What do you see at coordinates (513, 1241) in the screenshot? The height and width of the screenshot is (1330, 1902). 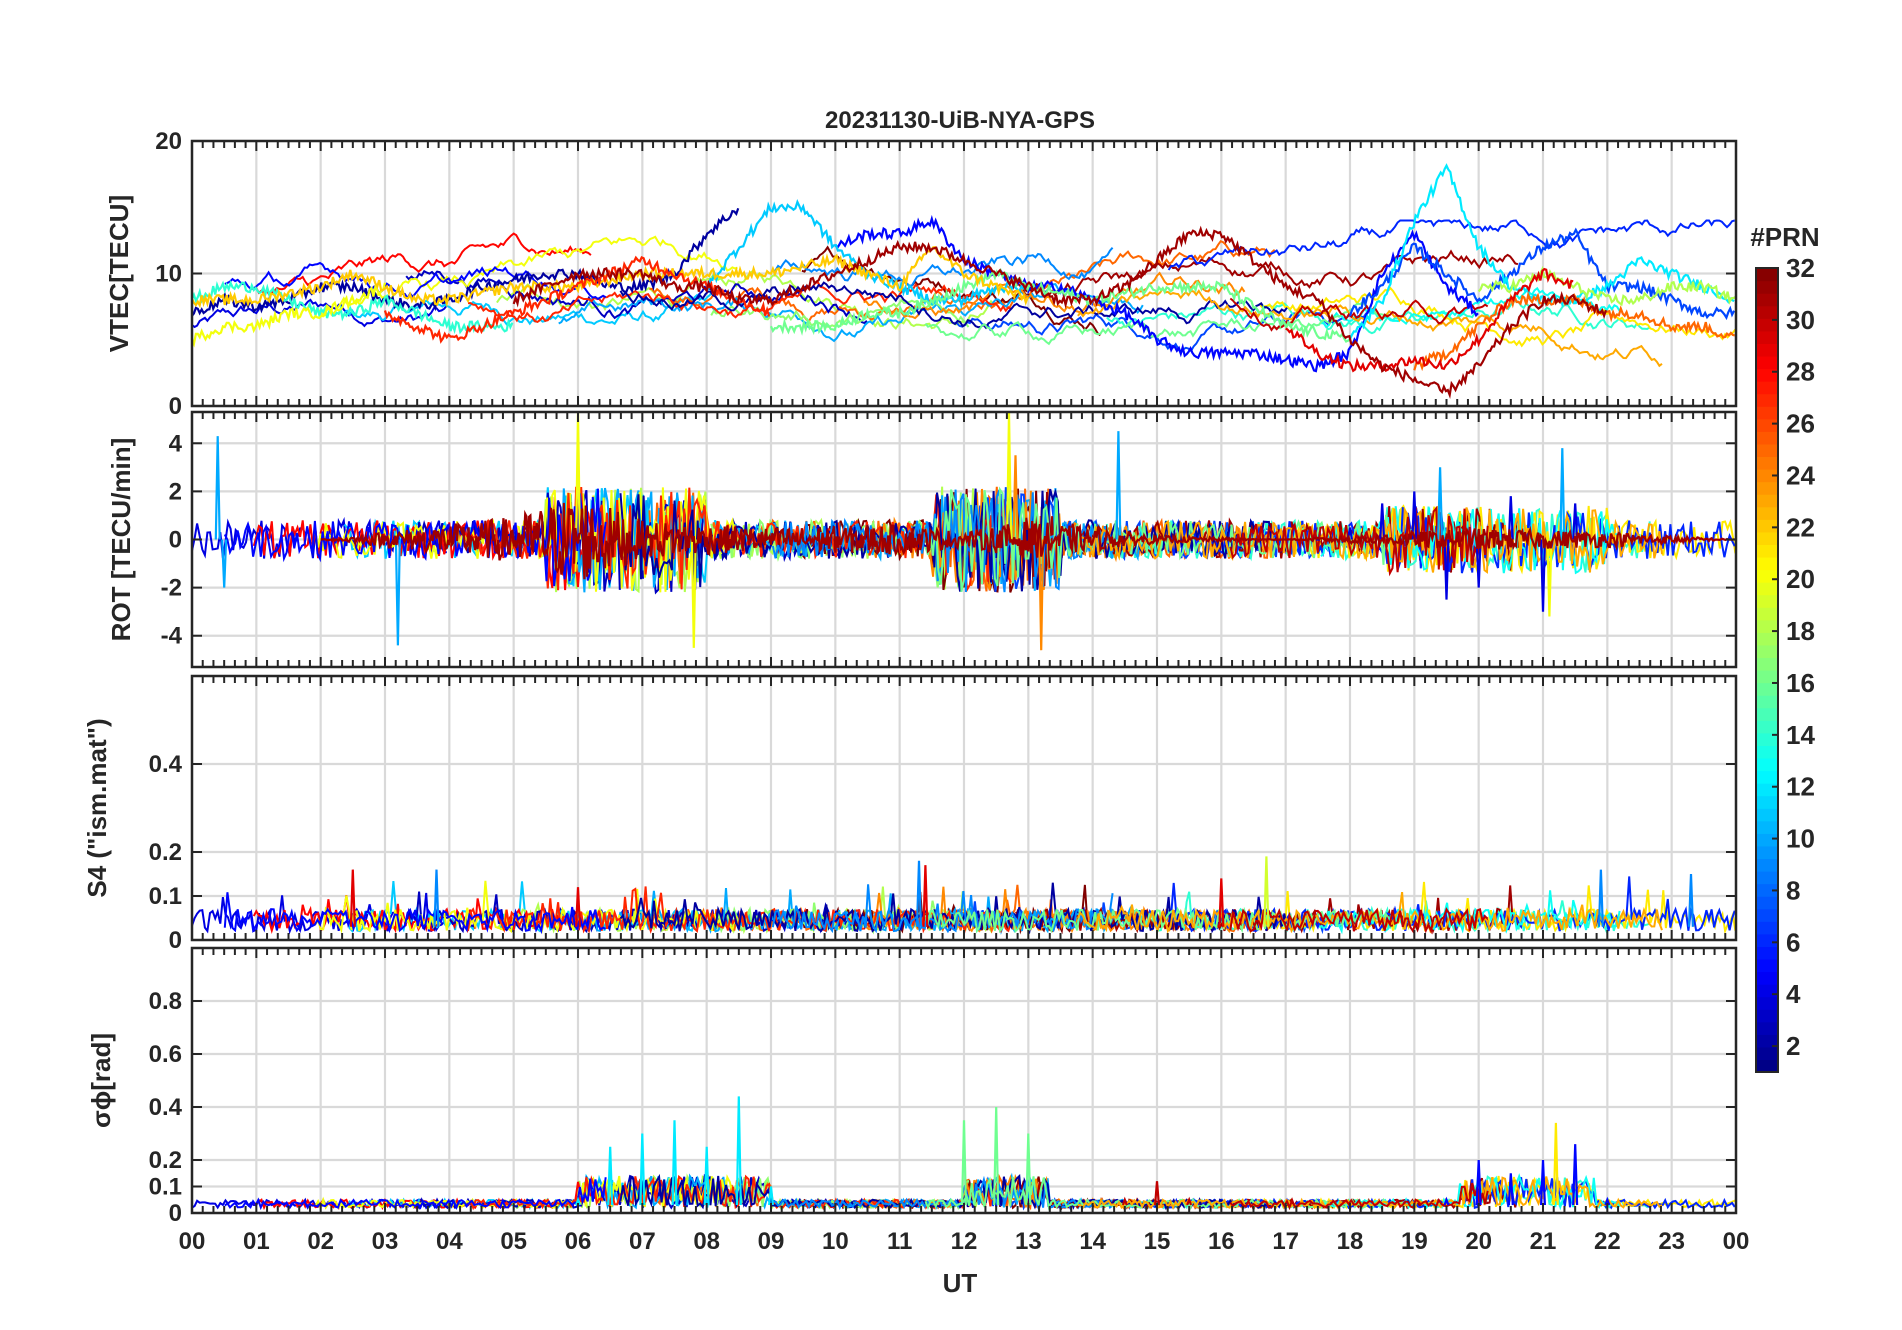 I see `x-tick-label: 05` at bounding box center [513, 1241].